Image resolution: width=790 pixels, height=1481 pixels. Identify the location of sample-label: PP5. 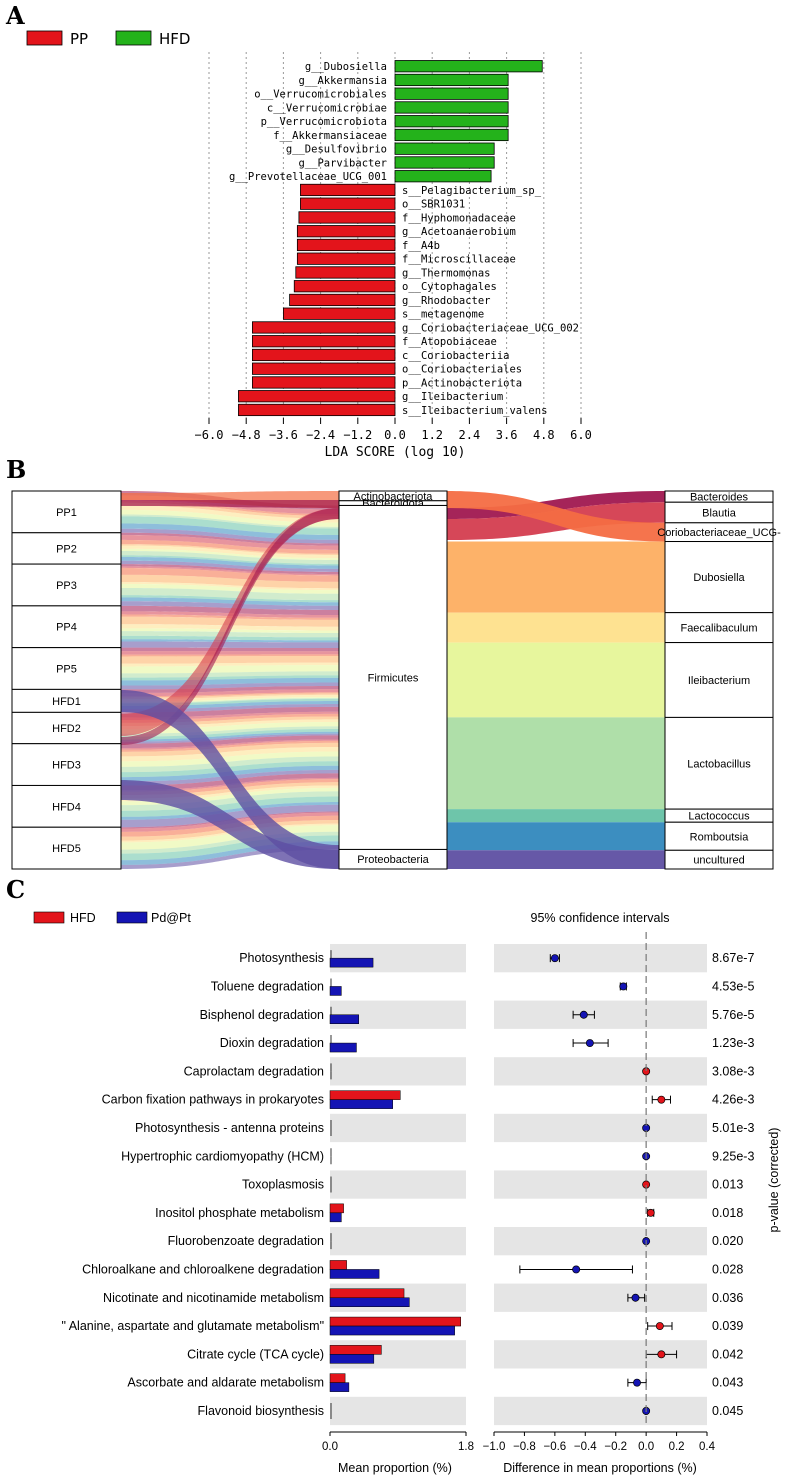
(66, 670).